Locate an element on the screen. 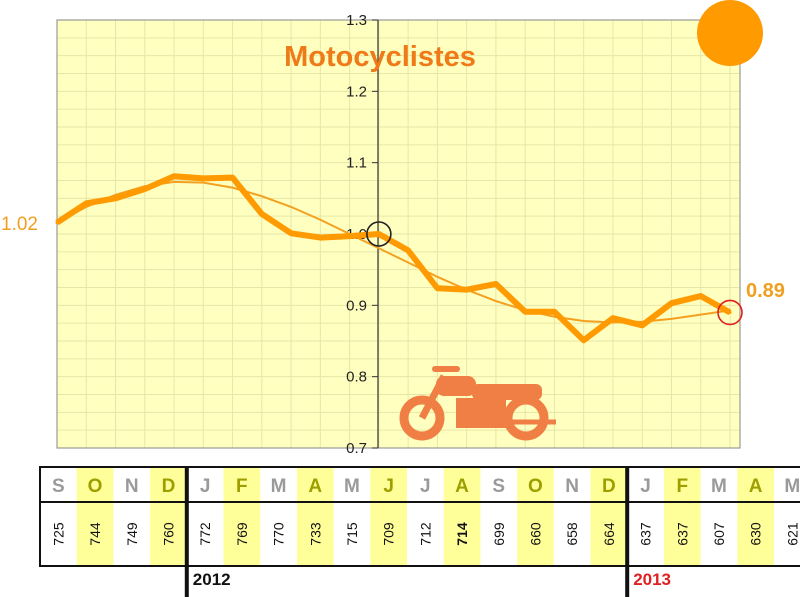  y-tick-label: 1.2 is located at coordinates (356, 91).